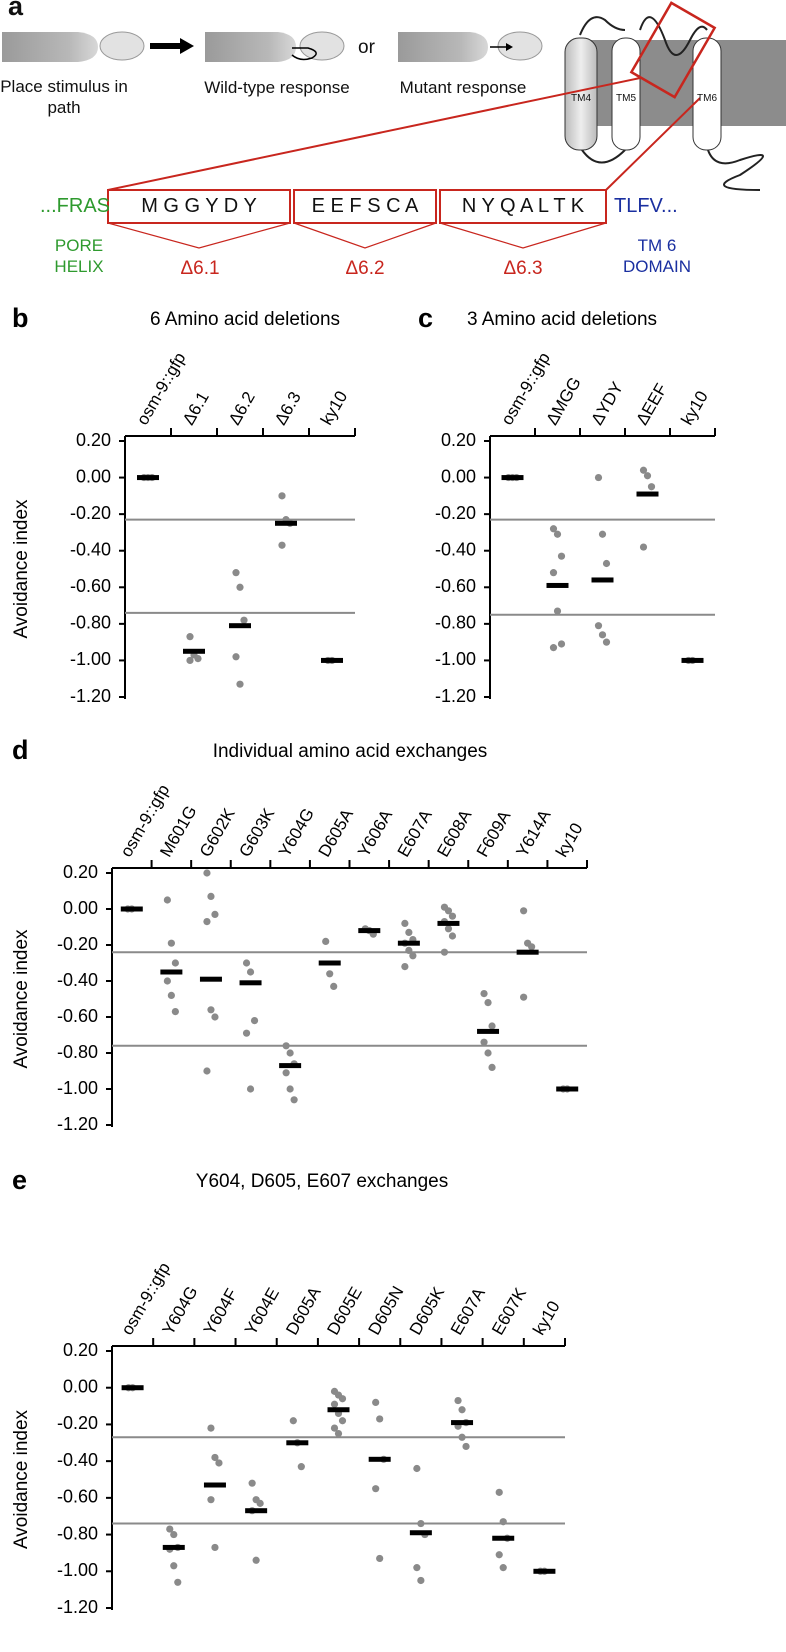 This screenshot has height=1652, width=786. I want to click on y-tick-label: -0.80, so click(77, 1533).